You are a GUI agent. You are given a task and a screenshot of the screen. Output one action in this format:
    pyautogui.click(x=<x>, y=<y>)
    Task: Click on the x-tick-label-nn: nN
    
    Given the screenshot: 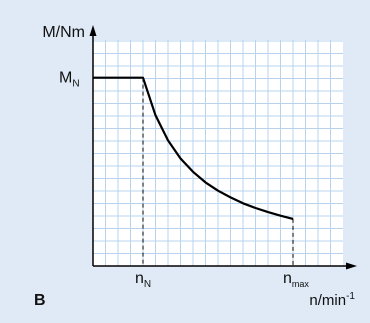 What is the action you would take?
    pyautogui.click(x=143, y=280)
    